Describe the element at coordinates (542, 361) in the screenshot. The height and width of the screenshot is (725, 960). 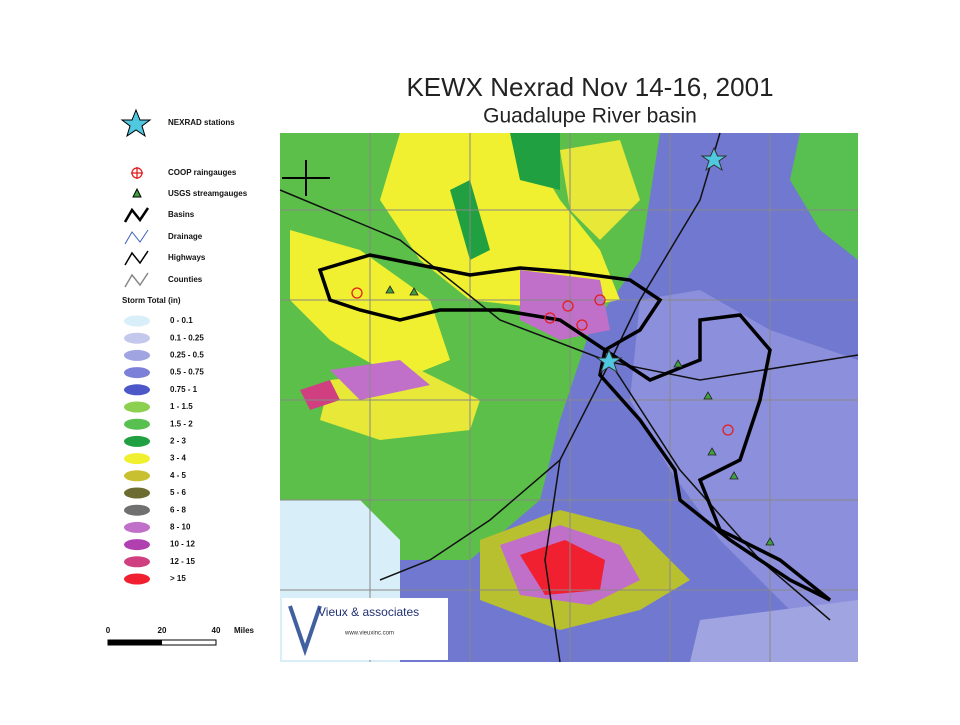
I see `raingauges` at that location.